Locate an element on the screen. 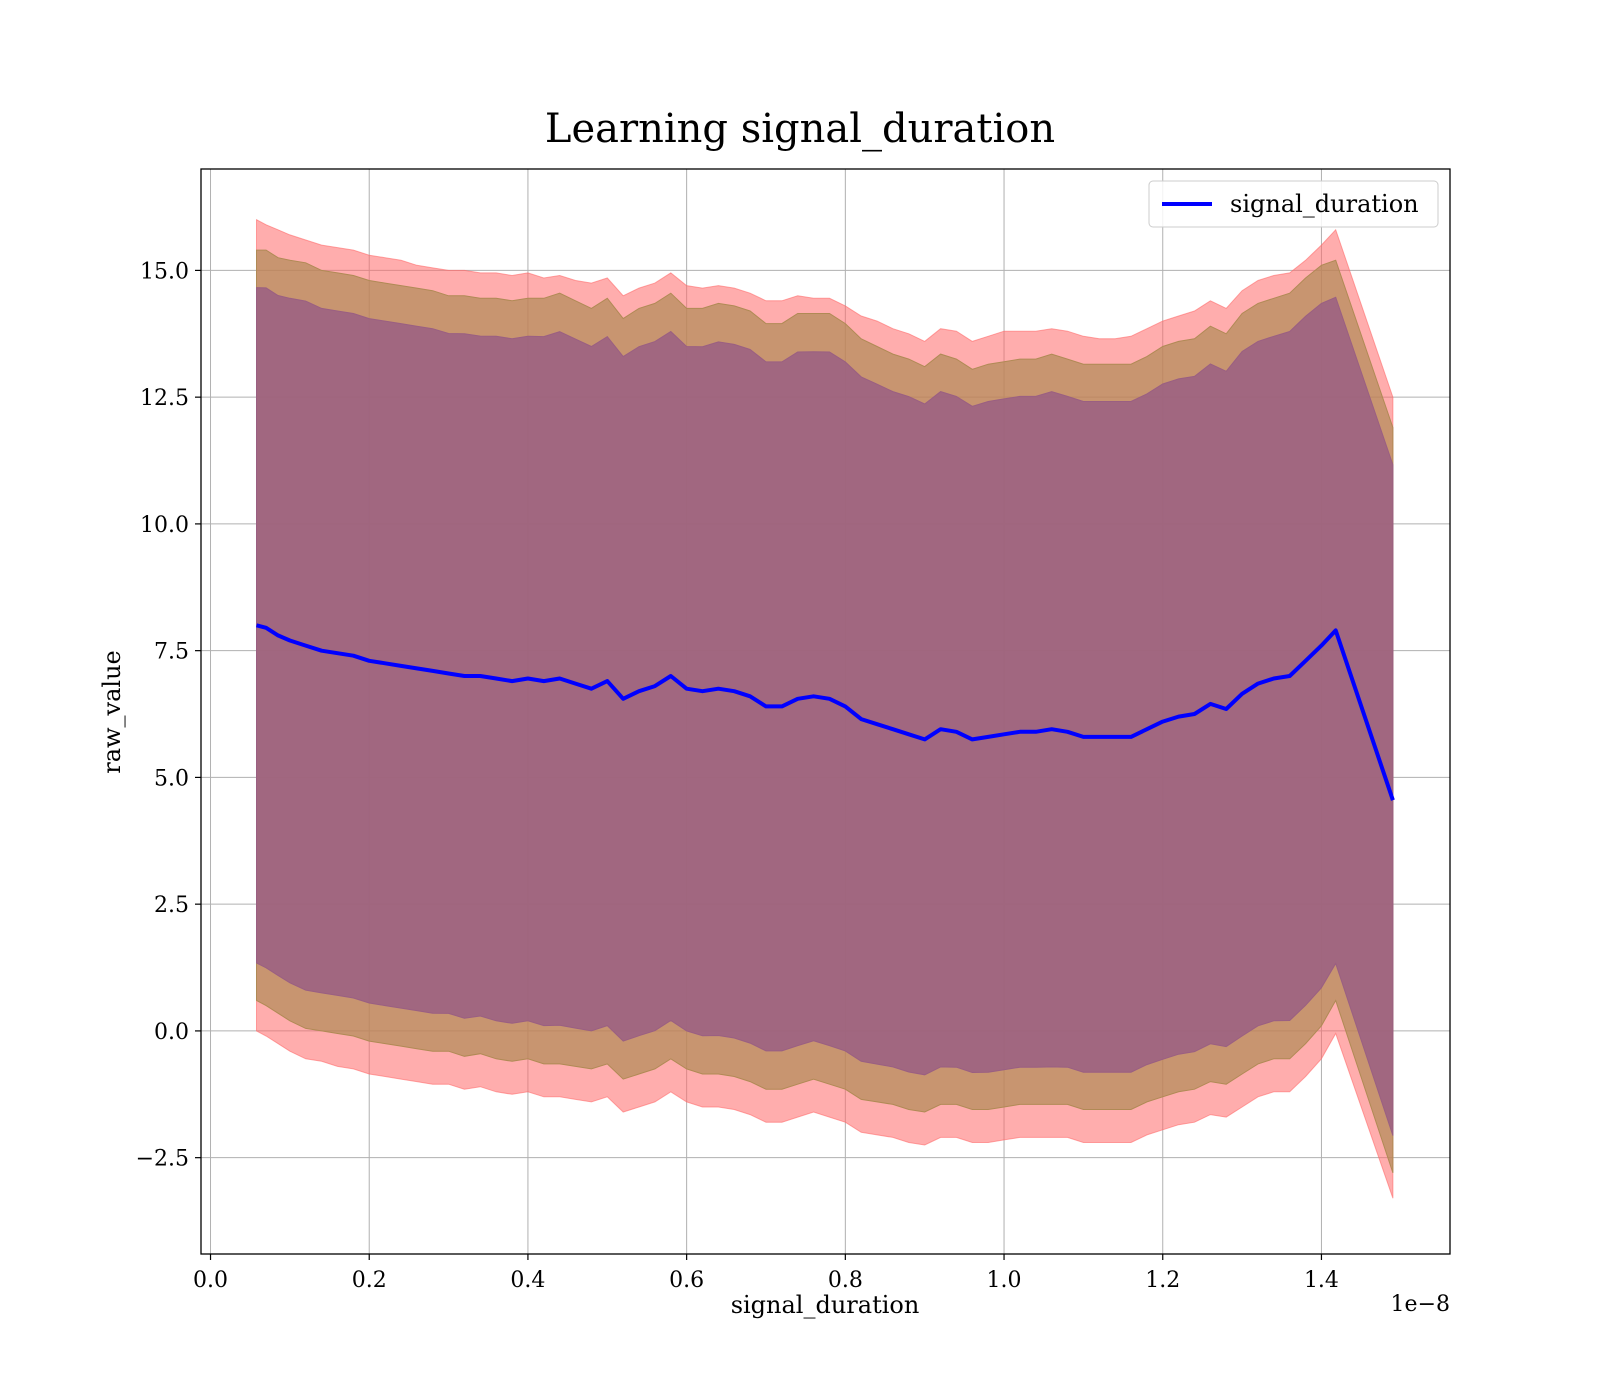 The height and width of the screenshot is (1400, 1600). chart-title: Learning signal_duration is located at coordinates (800, 129).